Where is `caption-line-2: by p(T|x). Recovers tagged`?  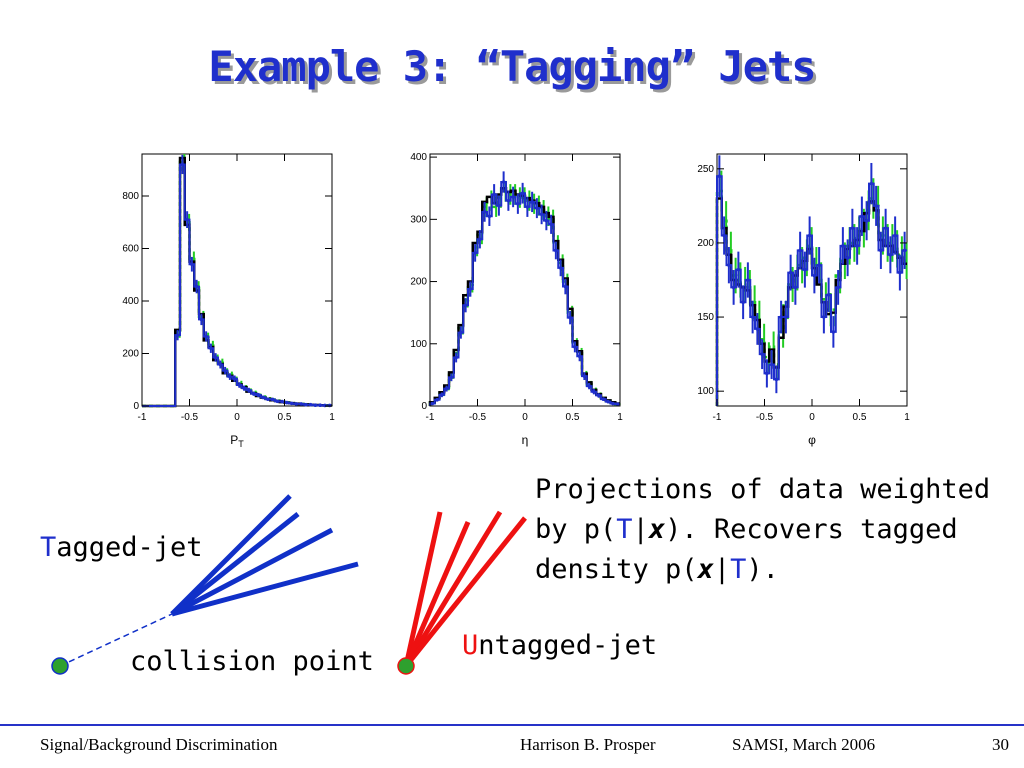 caption-line-2: by p(T|x). Recovers tagged is located at coordinates (770, 530).